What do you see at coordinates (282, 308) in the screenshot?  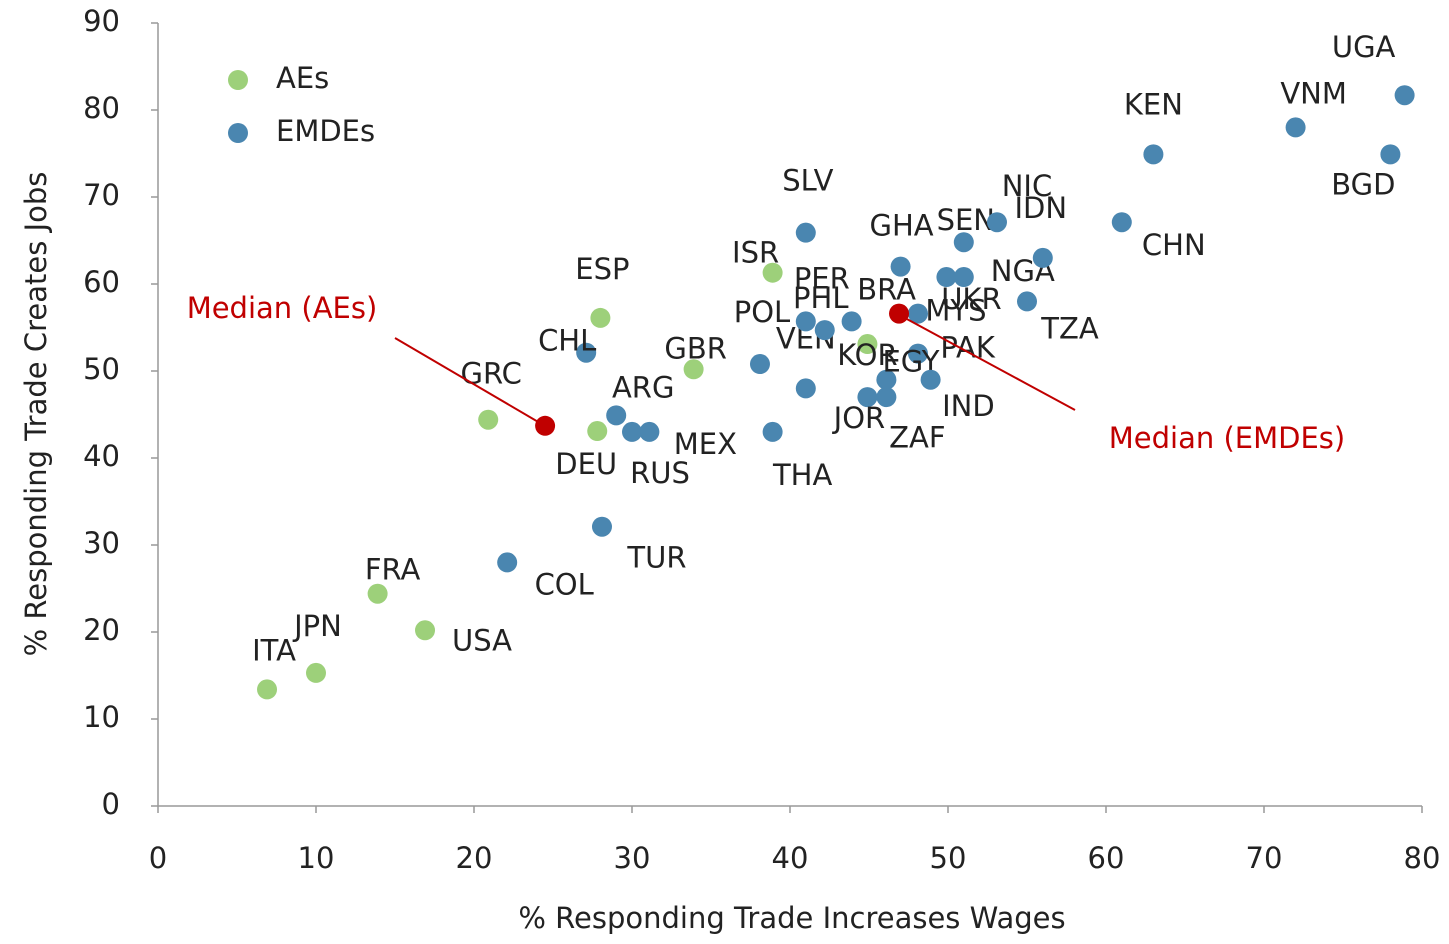 I see `annotation-text: Median (AEs)` at bounding box center [282, 308].